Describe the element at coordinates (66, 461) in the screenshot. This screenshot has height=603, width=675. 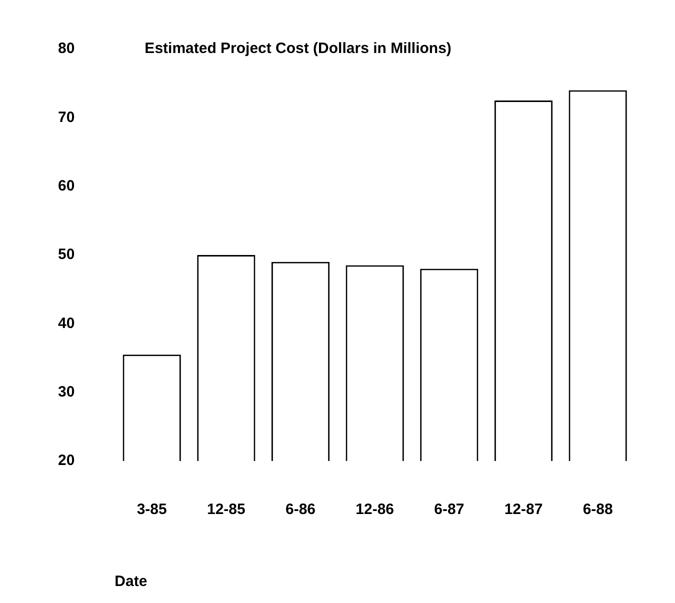
I see `y-tick-label: 20` at that location.